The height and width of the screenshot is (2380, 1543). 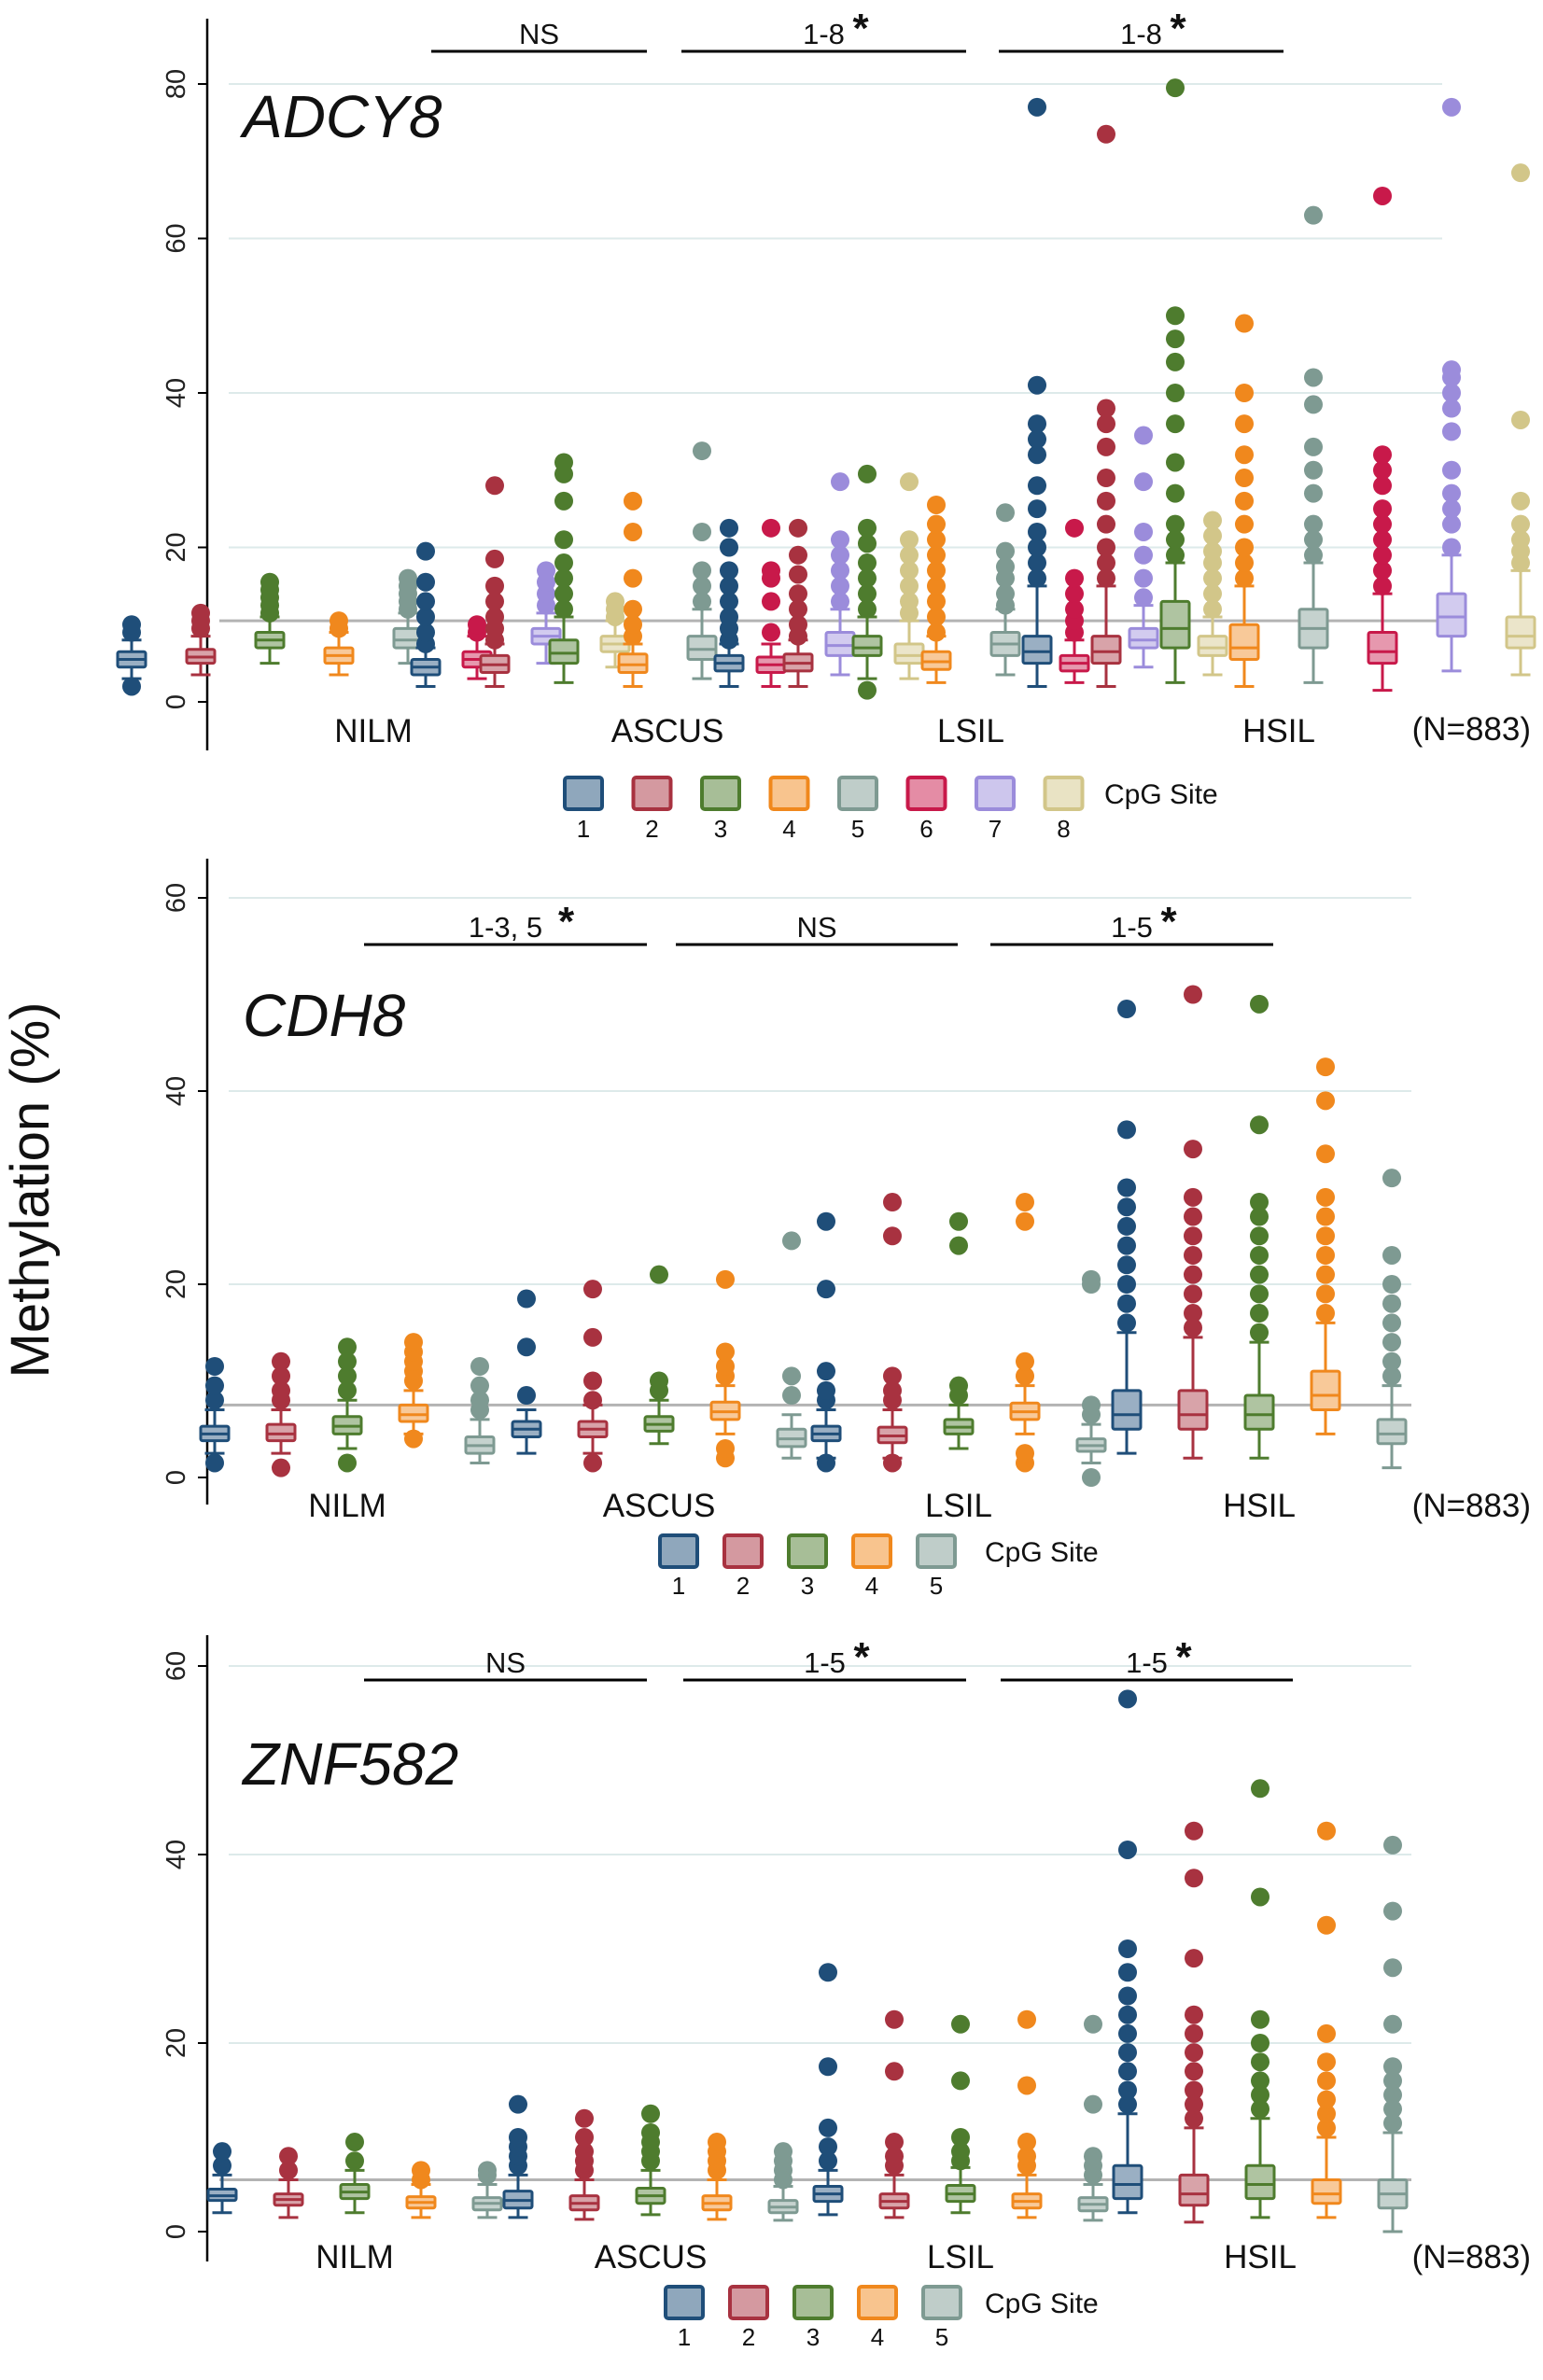 I want to click on legend-number: 3, so click(x=807, y=1586).